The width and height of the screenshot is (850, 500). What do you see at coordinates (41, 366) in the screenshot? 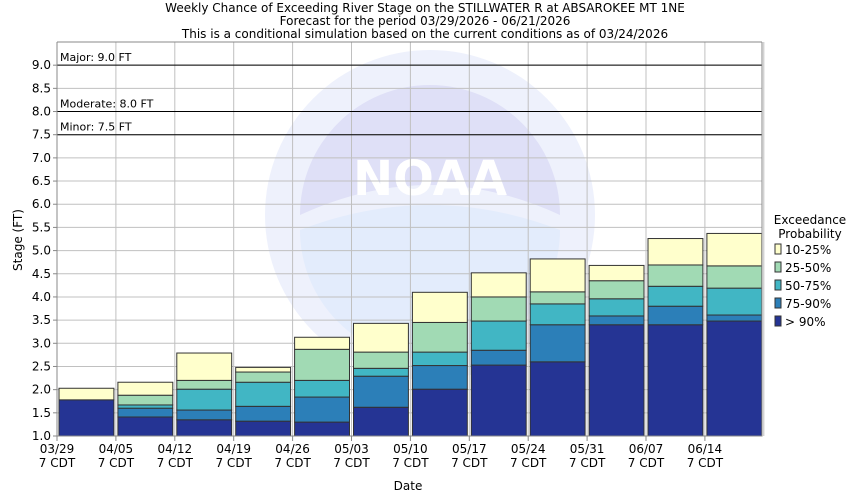
I see `y-tick-label: 2.5` at bounding box center [41, 366].